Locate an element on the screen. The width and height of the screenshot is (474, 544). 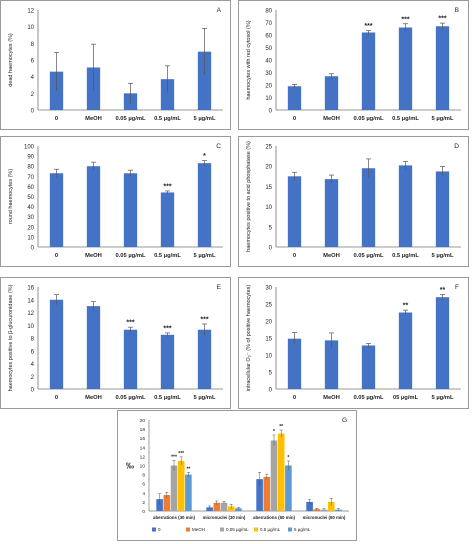
x-tick-label: aberrations (60 min) is located at coordinates (274, 517).